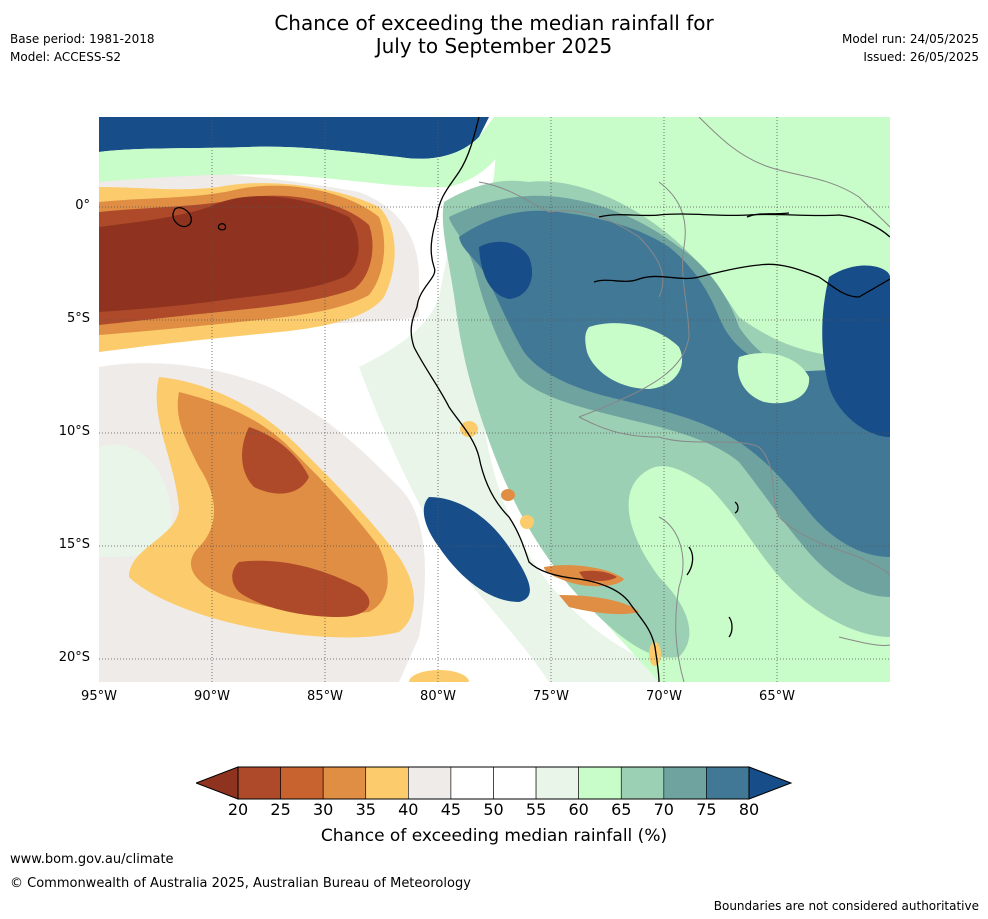 This screenshot has width=988, height=919. Describe the element at coordinates (493, 809) in the screenshot. I see `colorbar-tick-label: 50` at that location.